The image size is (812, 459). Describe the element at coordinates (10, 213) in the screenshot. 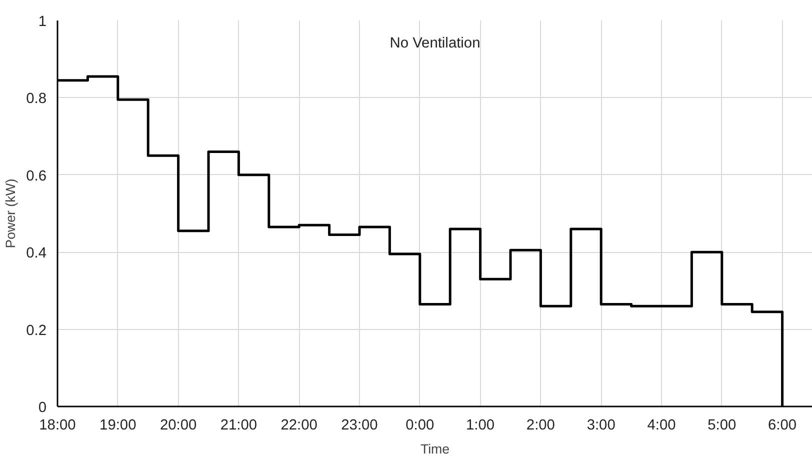

I see `y-axis-title: Power (kW)` at that location.